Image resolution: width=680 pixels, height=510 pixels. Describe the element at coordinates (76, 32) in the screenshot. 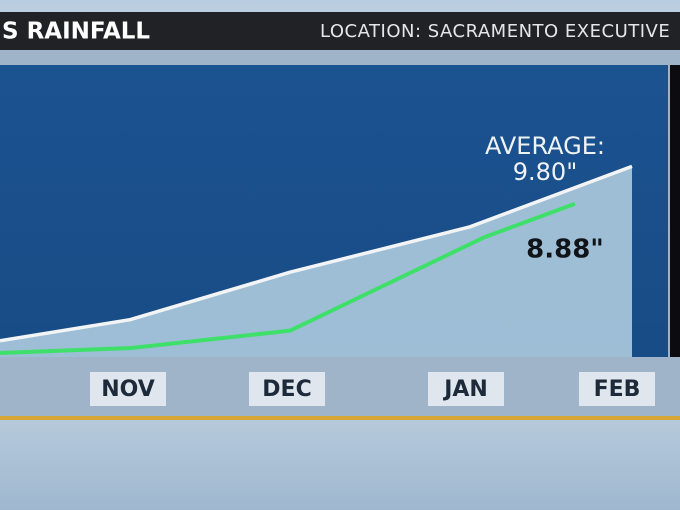

I see `chart-title: S RAINFALL` at that location.